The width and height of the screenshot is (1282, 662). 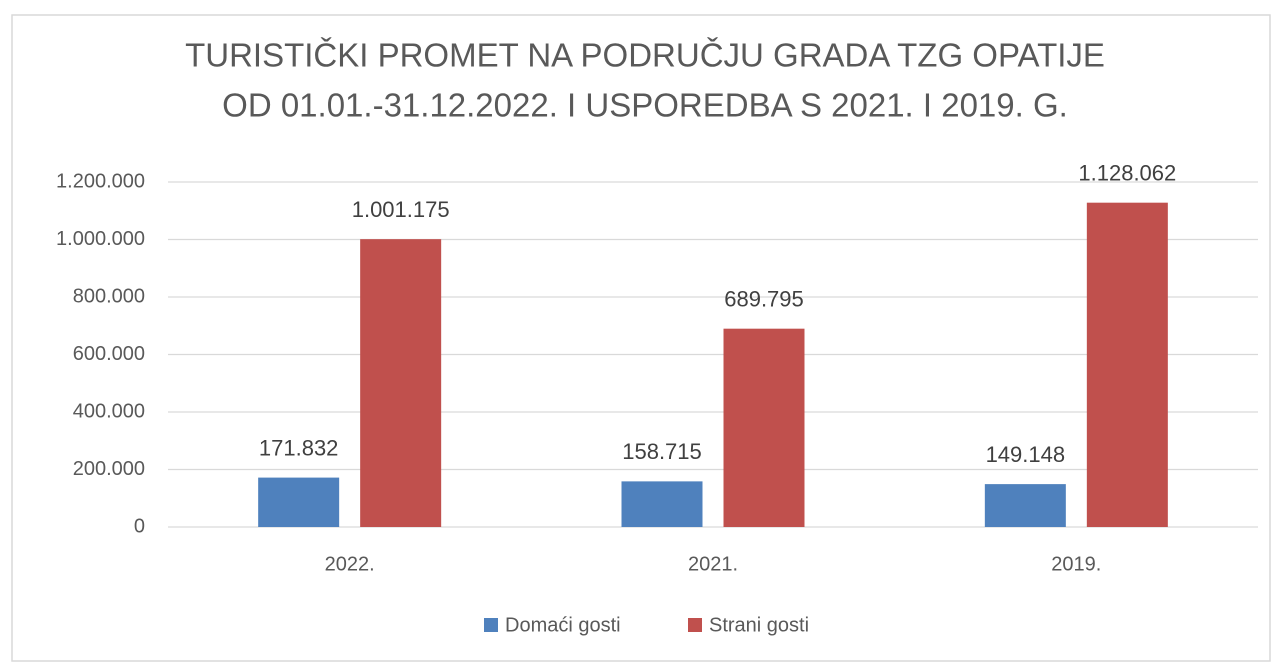 What do you see at coordinates (350, 564) in the screenshot?
I see `x-tick-label: 2022.` at bounding box center [350, 564].